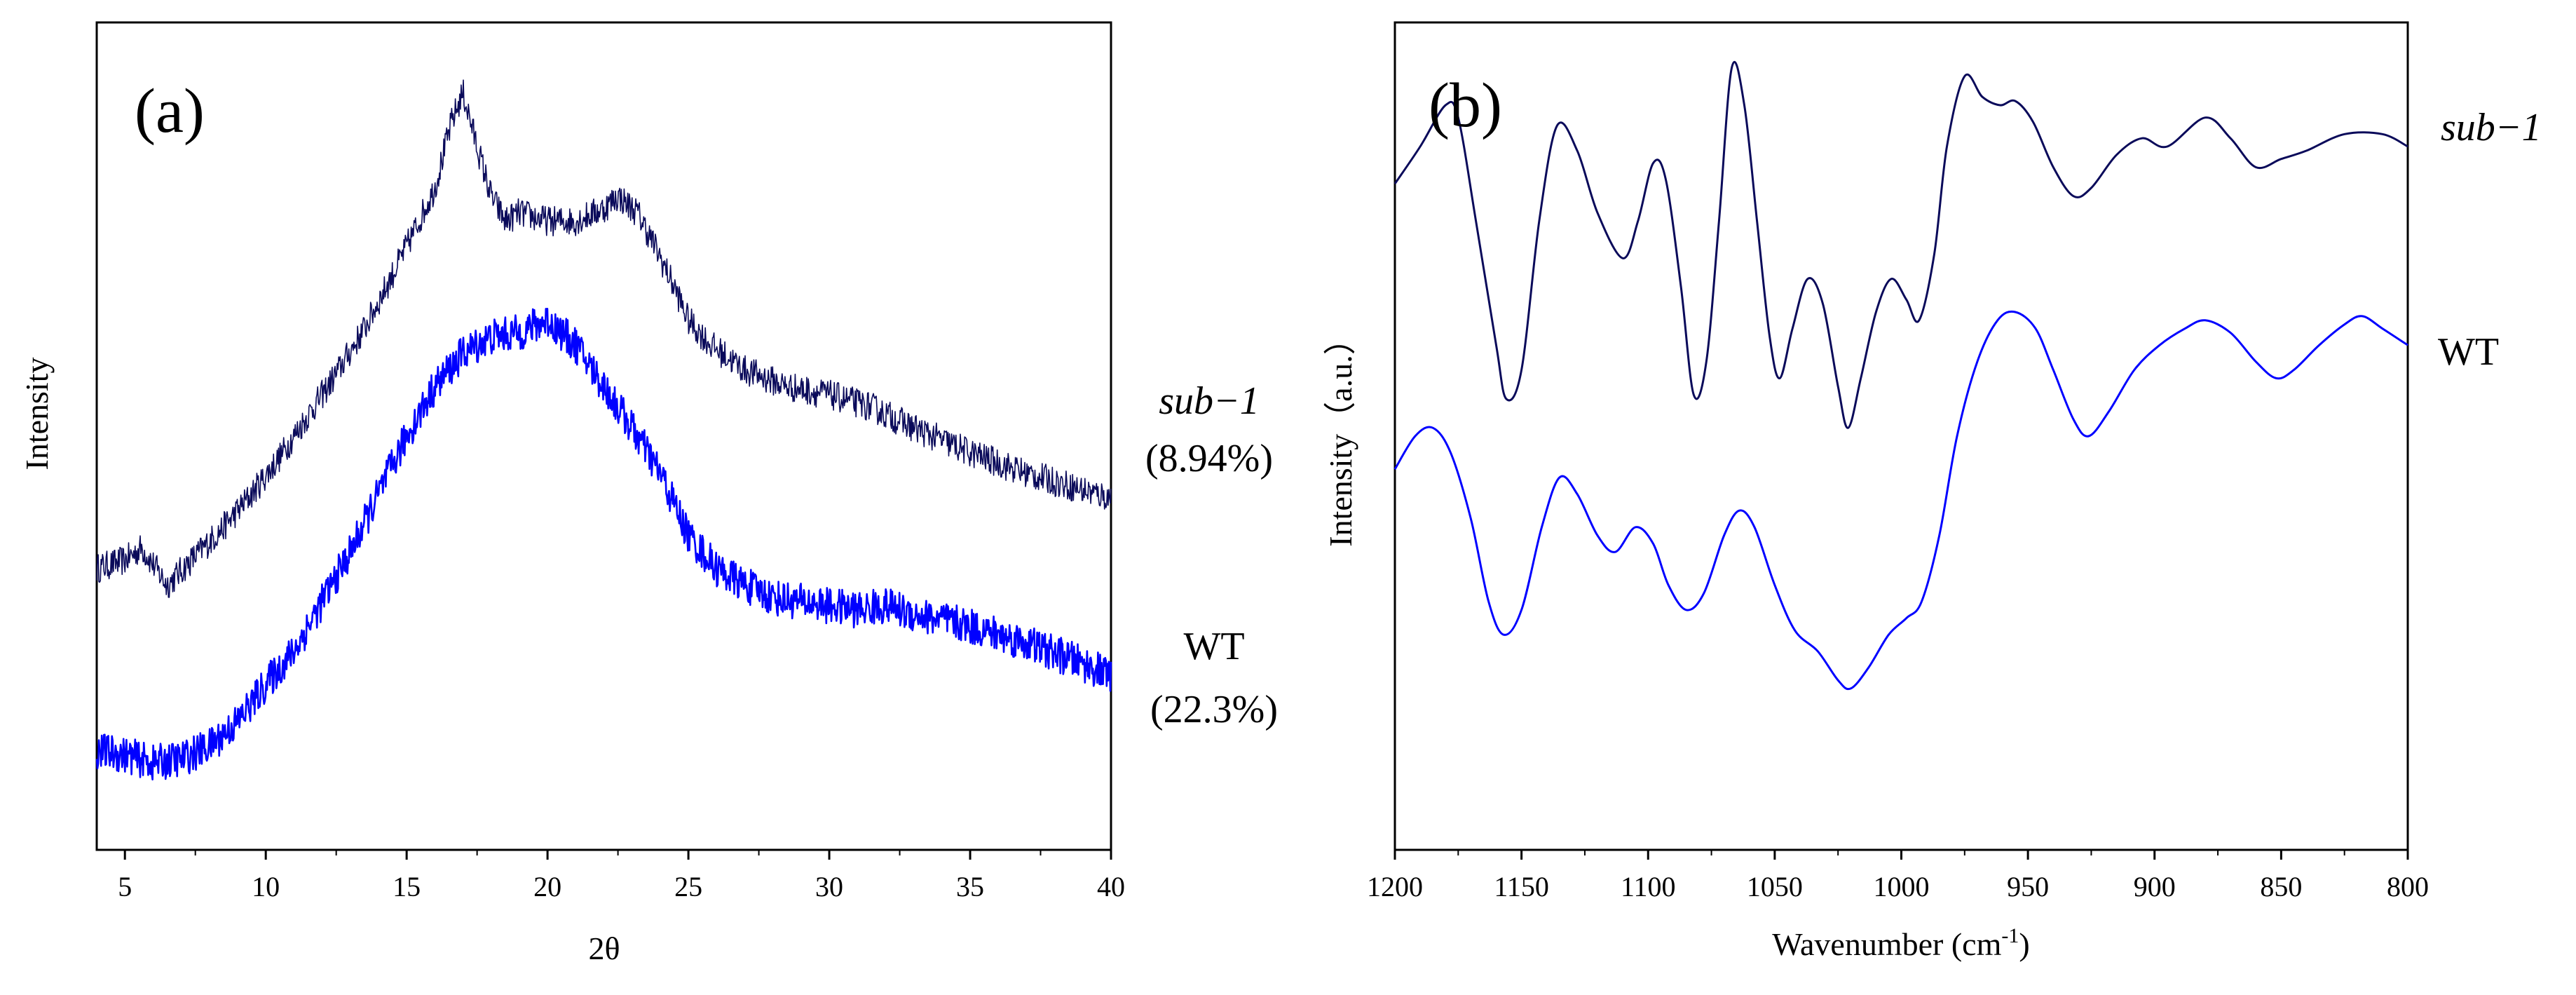  I want to click on panel-b-series-label-sub1: sub−1, so click(2491, 127).